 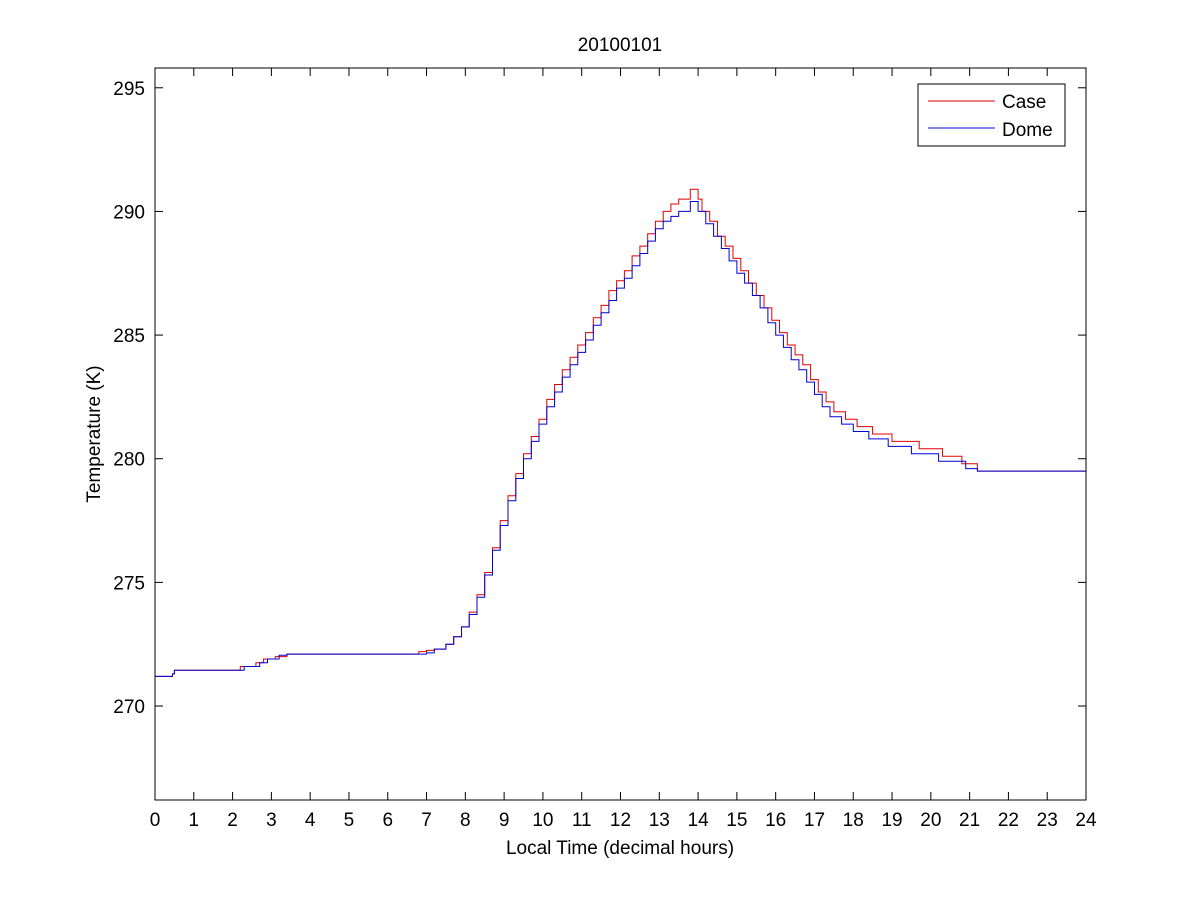 I want to click on x-tick-label: 20, so click(x=930, y=820).